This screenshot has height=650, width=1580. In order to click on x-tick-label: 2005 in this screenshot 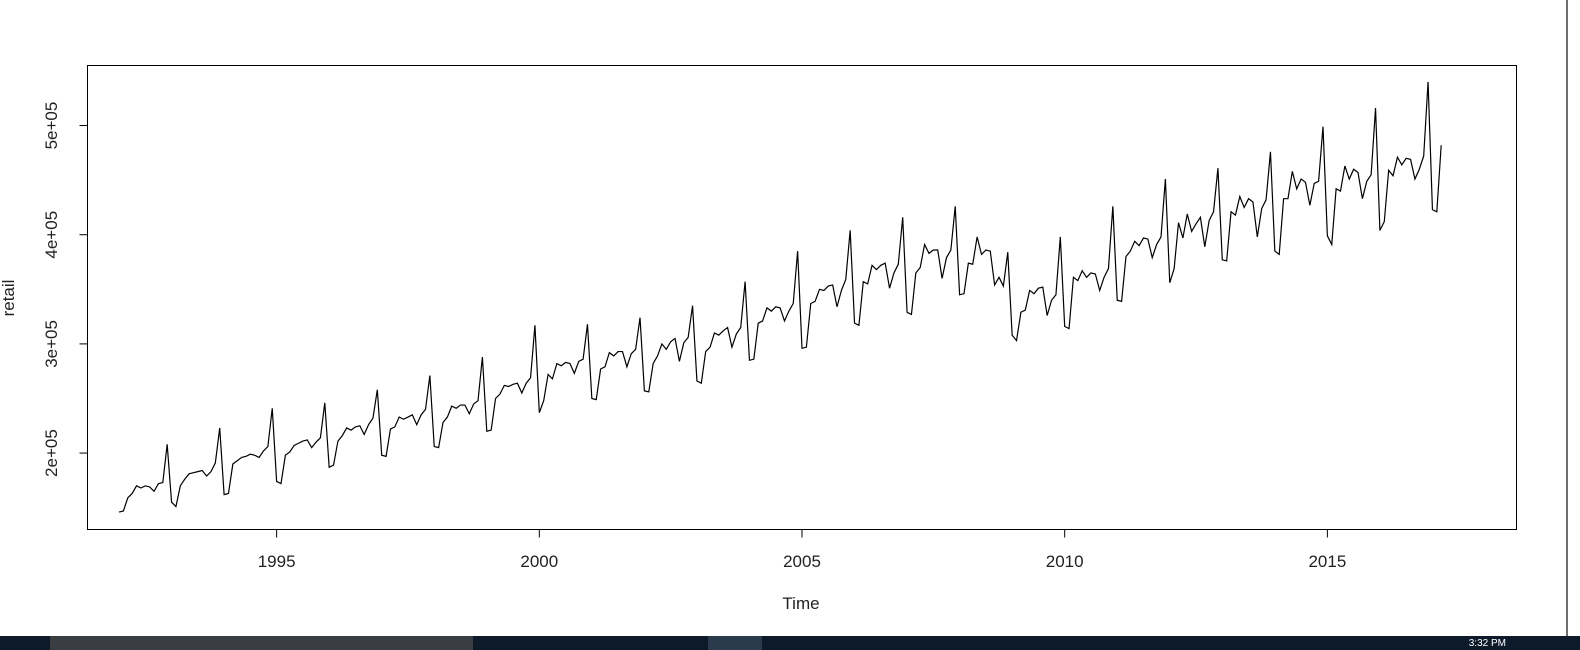, I will do `click(802, 561)`.